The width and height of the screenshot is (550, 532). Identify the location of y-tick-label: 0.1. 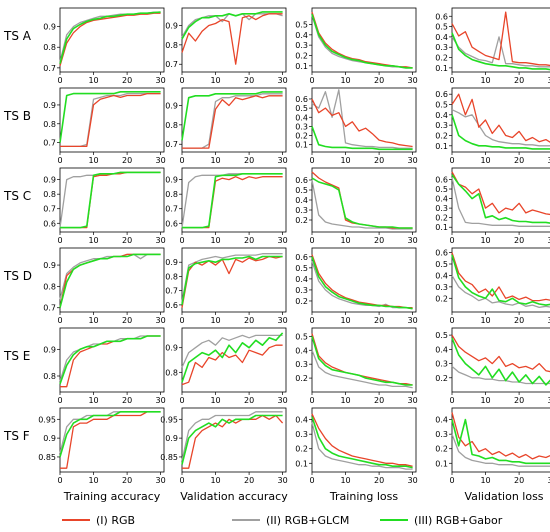
(441, 146).